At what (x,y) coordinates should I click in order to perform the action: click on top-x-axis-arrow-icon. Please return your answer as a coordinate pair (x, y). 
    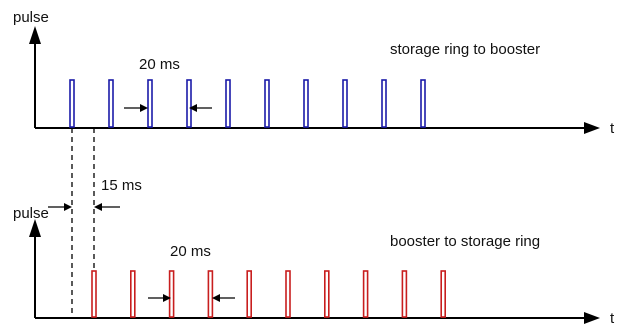
    Looking at the image, I should click on (592, 128).